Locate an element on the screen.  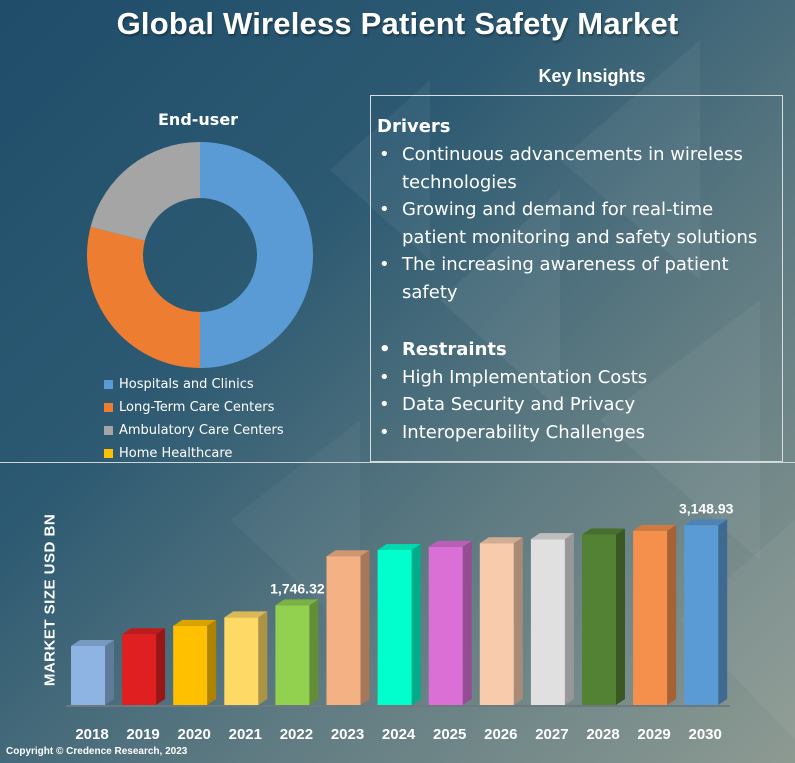
data-label: 3,148.93 is located at coordinates (706, 508).